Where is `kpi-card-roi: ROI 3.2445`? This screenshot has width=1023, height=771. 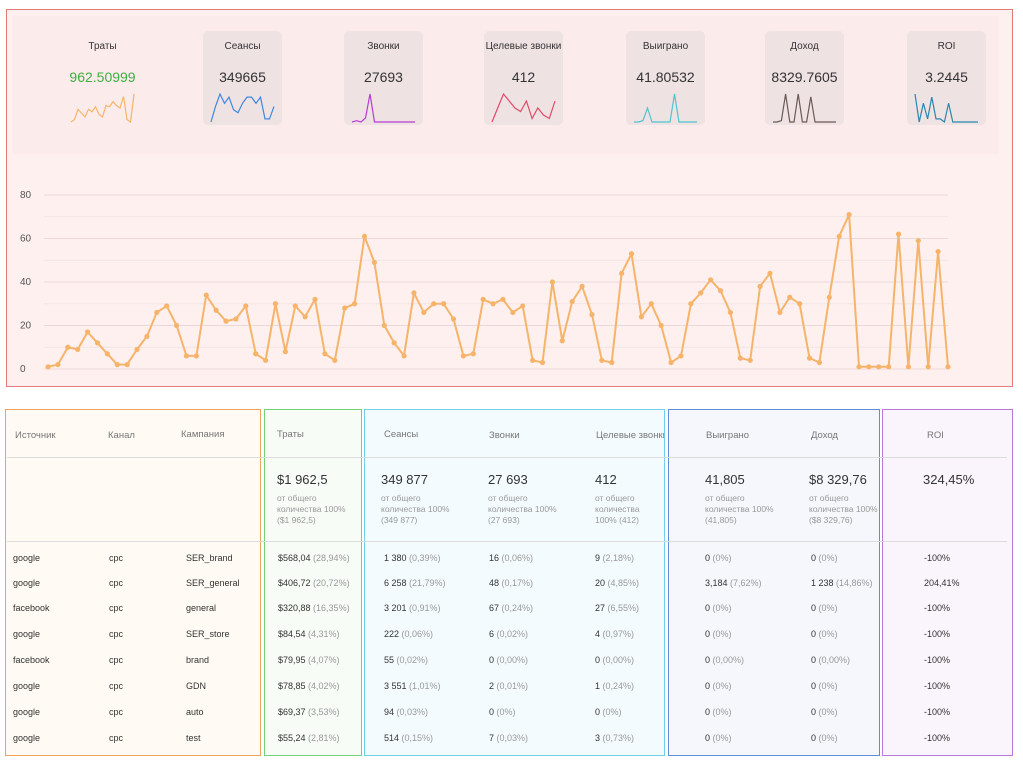 kpi-card-roi: ROI 3.2445 is located at coordinates (946, 78).